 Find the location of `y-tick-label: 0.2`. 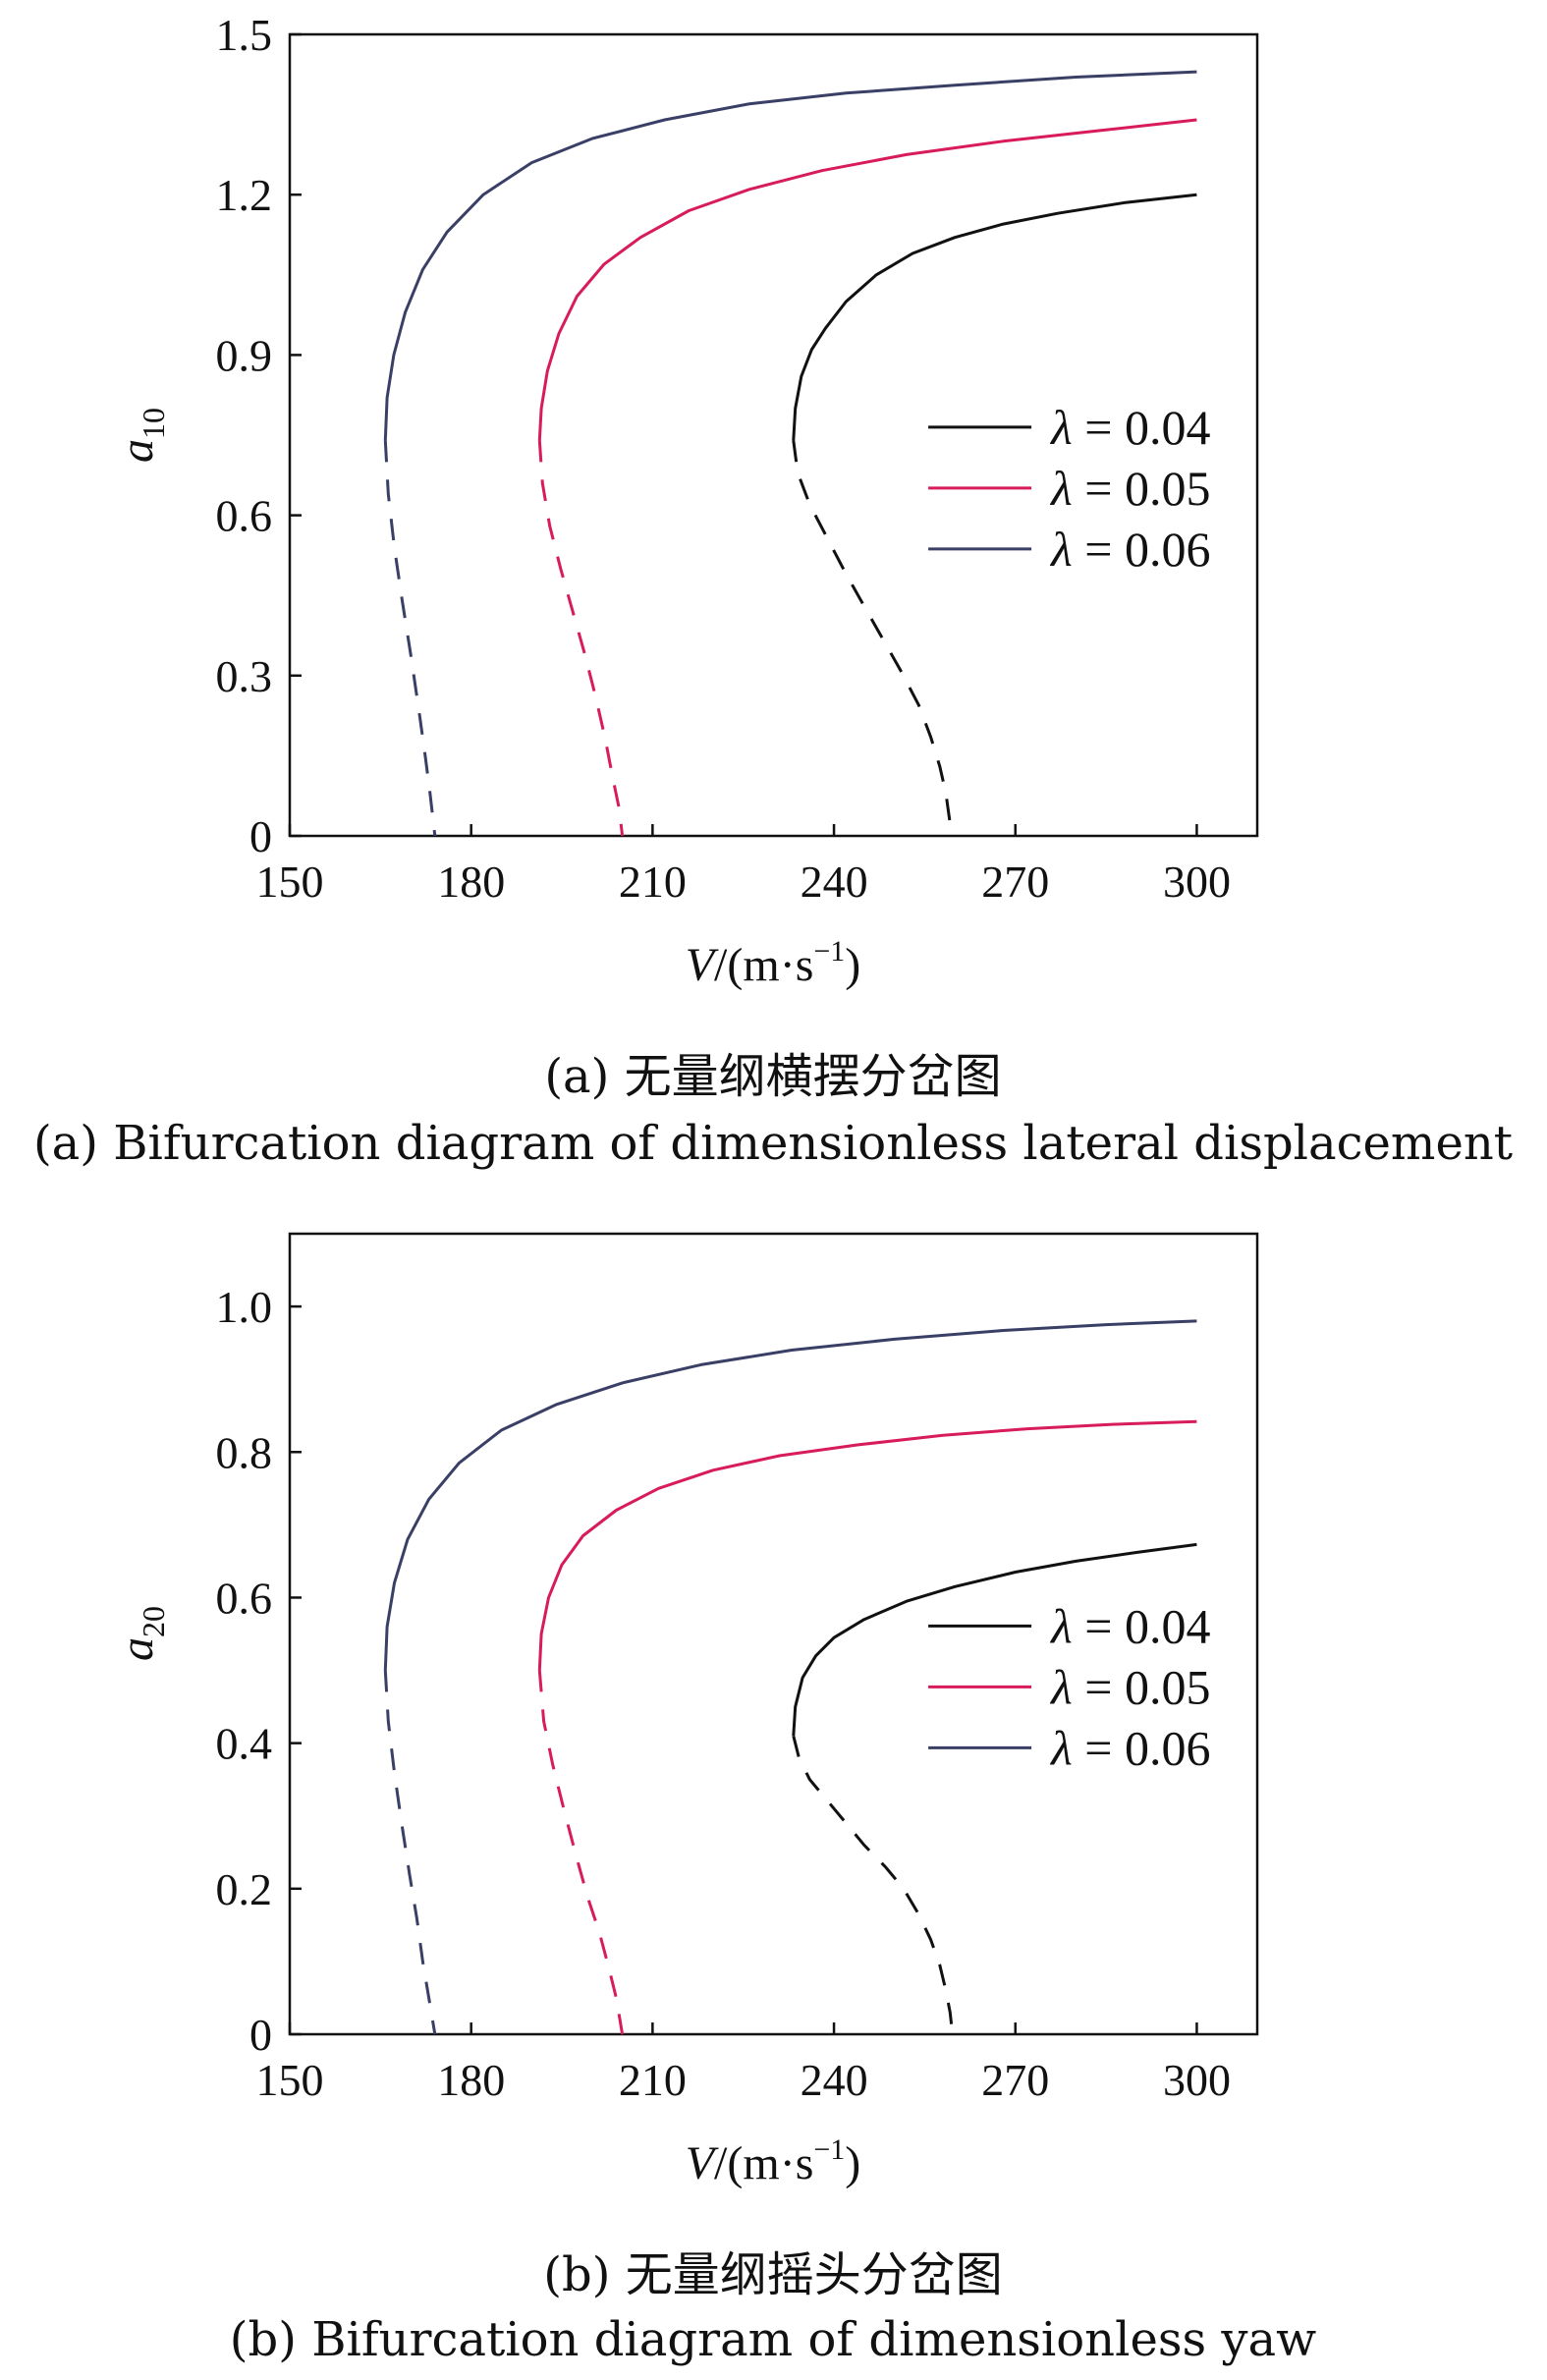

y-tick-label: 0.2 is located at coordinates (244, 1889).